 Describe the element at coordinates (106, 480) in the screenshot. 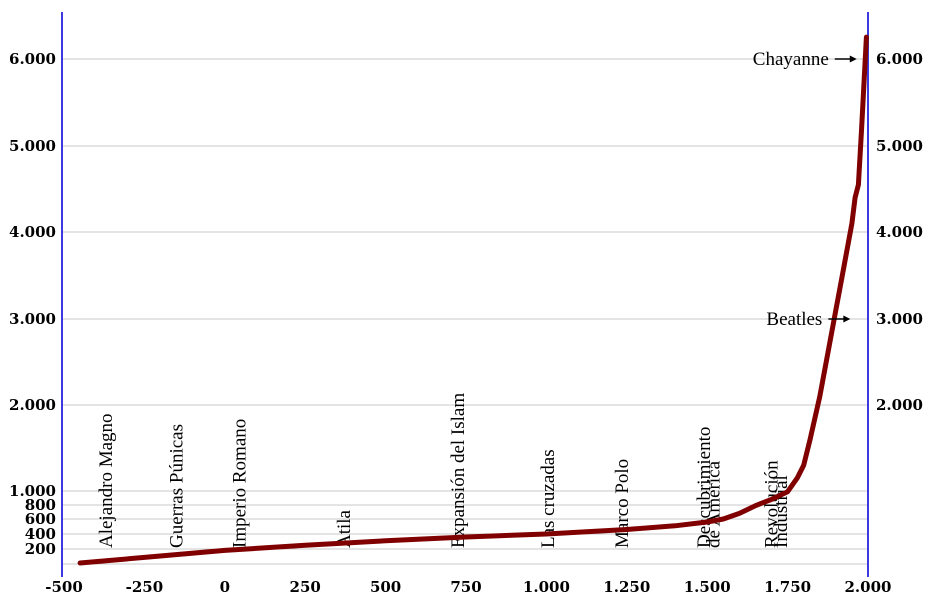

I see `event-label: Alejandro Magno` at that location.